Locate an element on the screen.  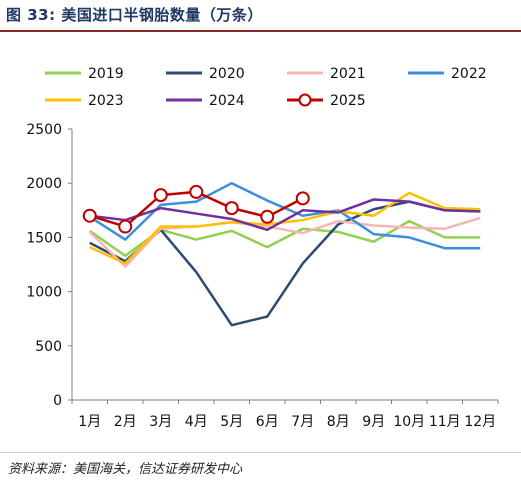
legend-item-2022: 2022 is located at coordinates (447, 74).